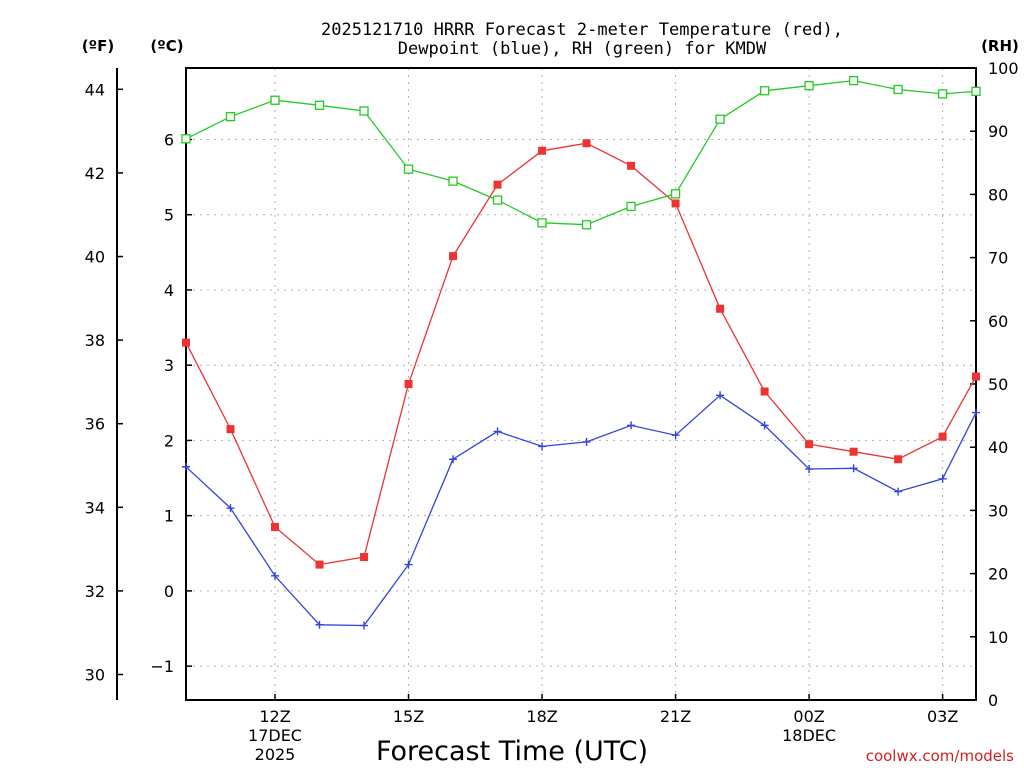 This screenshot has width=1024, height=768. Describe the element at coordinates (169, 139) in the screenshot. I see `celsius-tick-label: 6` at that location.